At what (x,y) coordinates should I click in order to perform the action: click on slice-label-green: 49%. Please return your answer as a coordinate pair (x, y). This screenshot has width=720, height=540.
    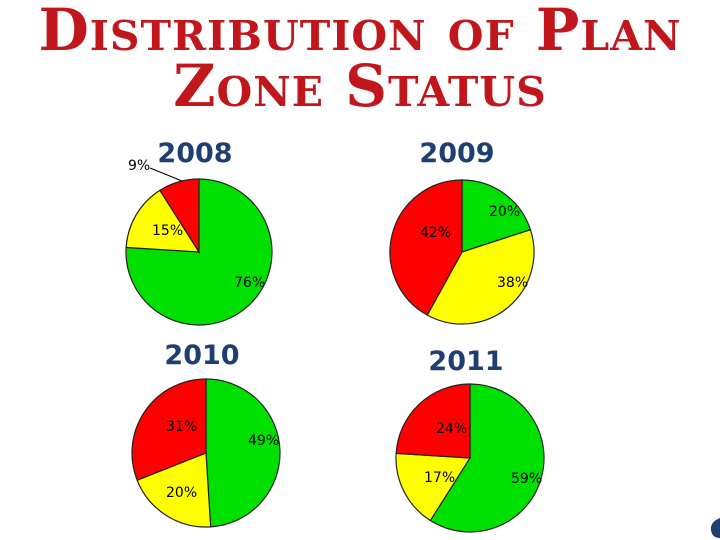
    Looking at the image, I should click on (263, 441).